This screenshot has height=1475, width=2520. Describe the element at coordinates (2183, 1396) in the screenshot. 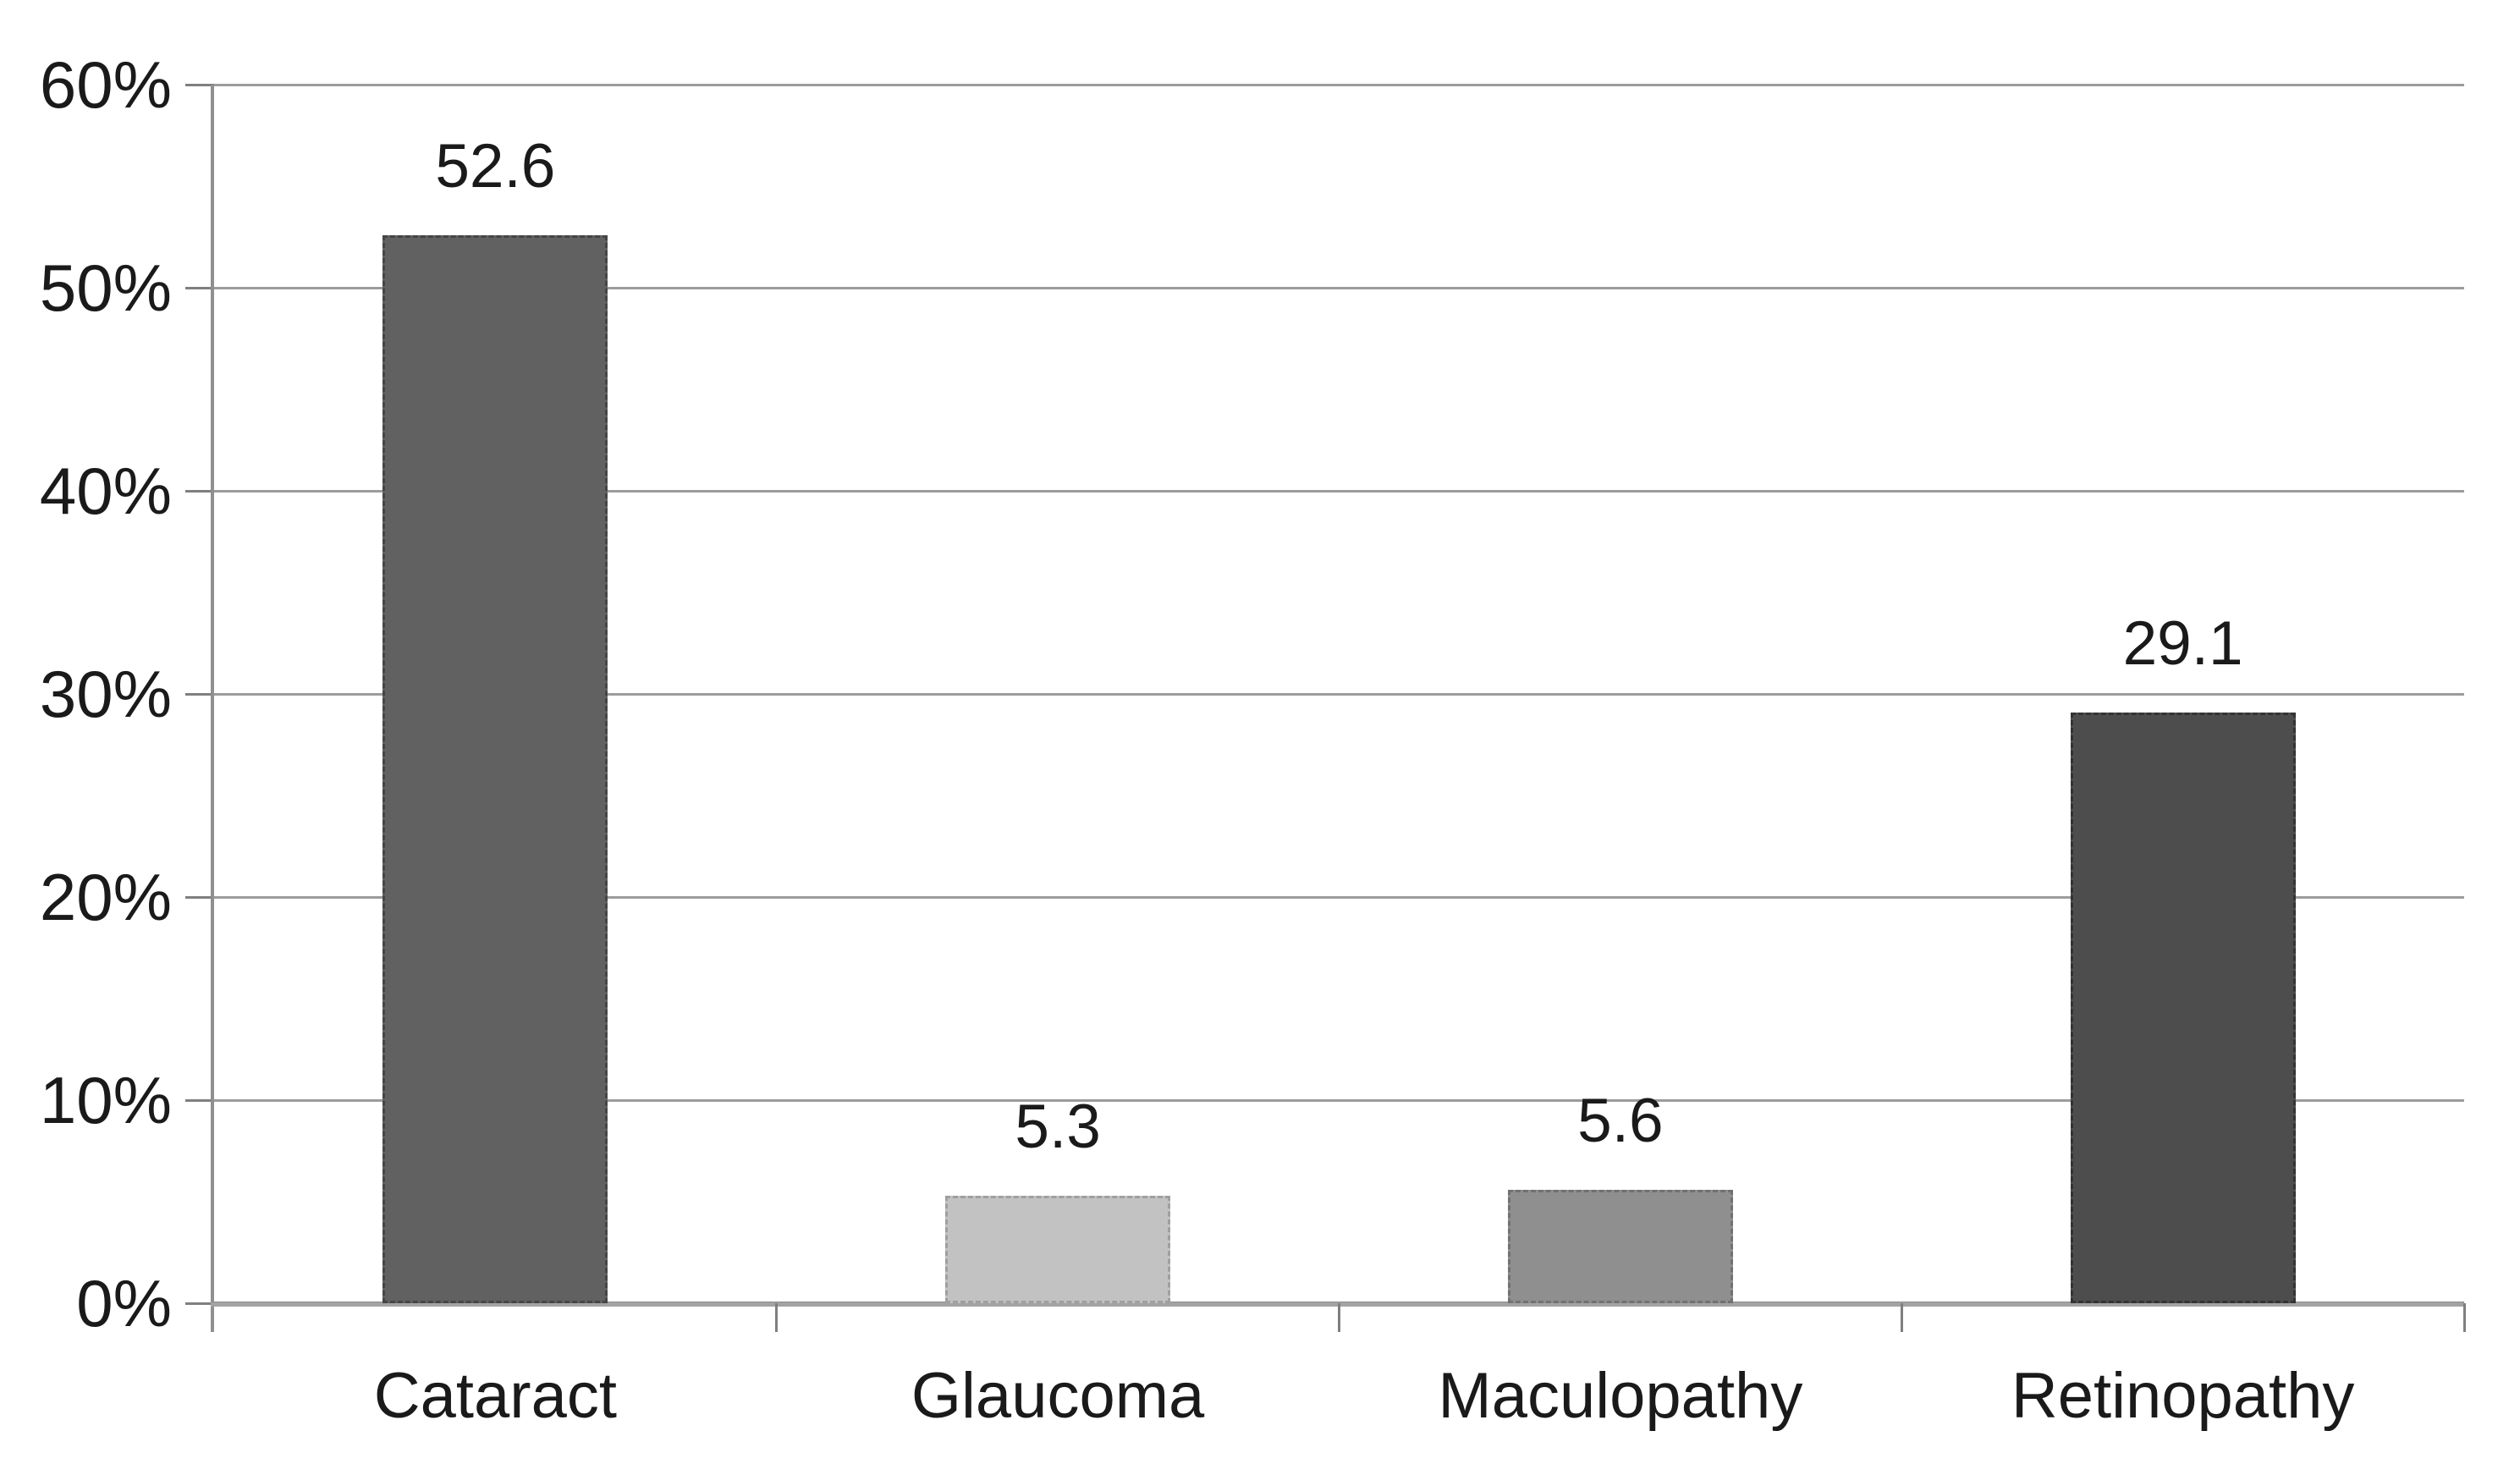

I see `x-axis-category-label-retinopathy: Retinopathy` at that location.